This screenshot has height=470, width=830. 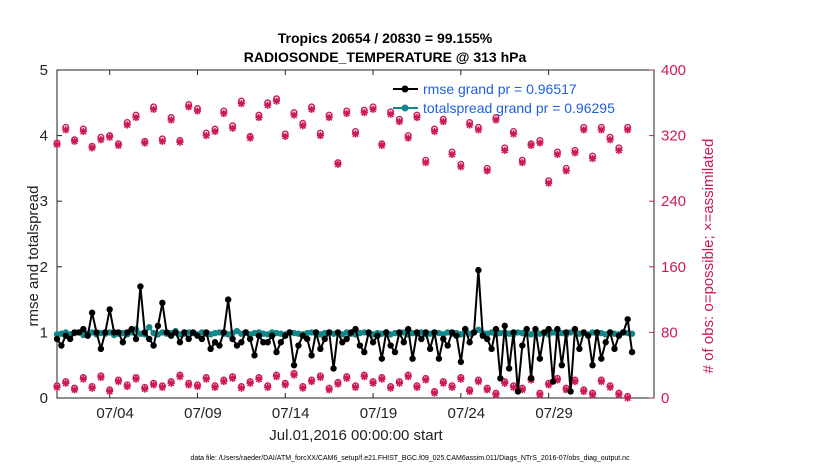 I want to click on left-tick-label: 4, so click(x=44, y=136).